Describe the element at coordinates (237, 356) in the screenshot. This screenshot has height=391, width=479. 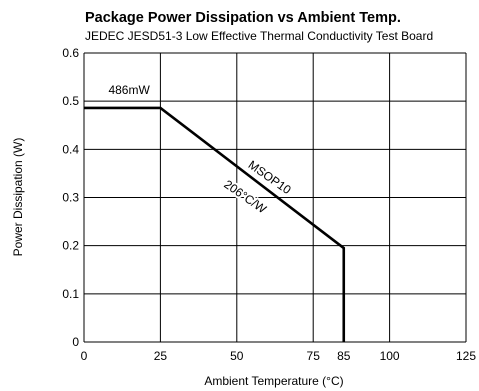
I see `x-tick-label: 50` at that location.